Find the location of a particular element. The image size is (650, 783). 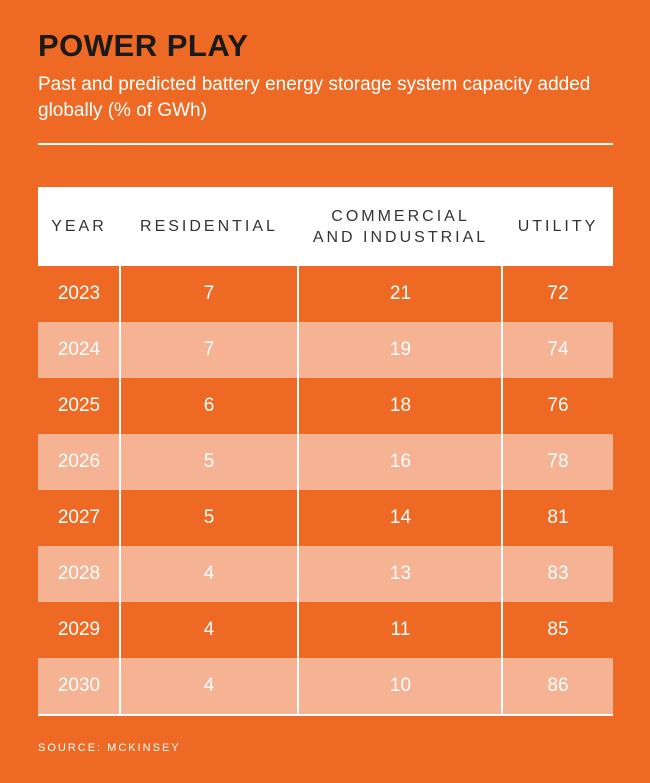

table-row: 2029 4 11 85 is located at coordinates (325, 630).